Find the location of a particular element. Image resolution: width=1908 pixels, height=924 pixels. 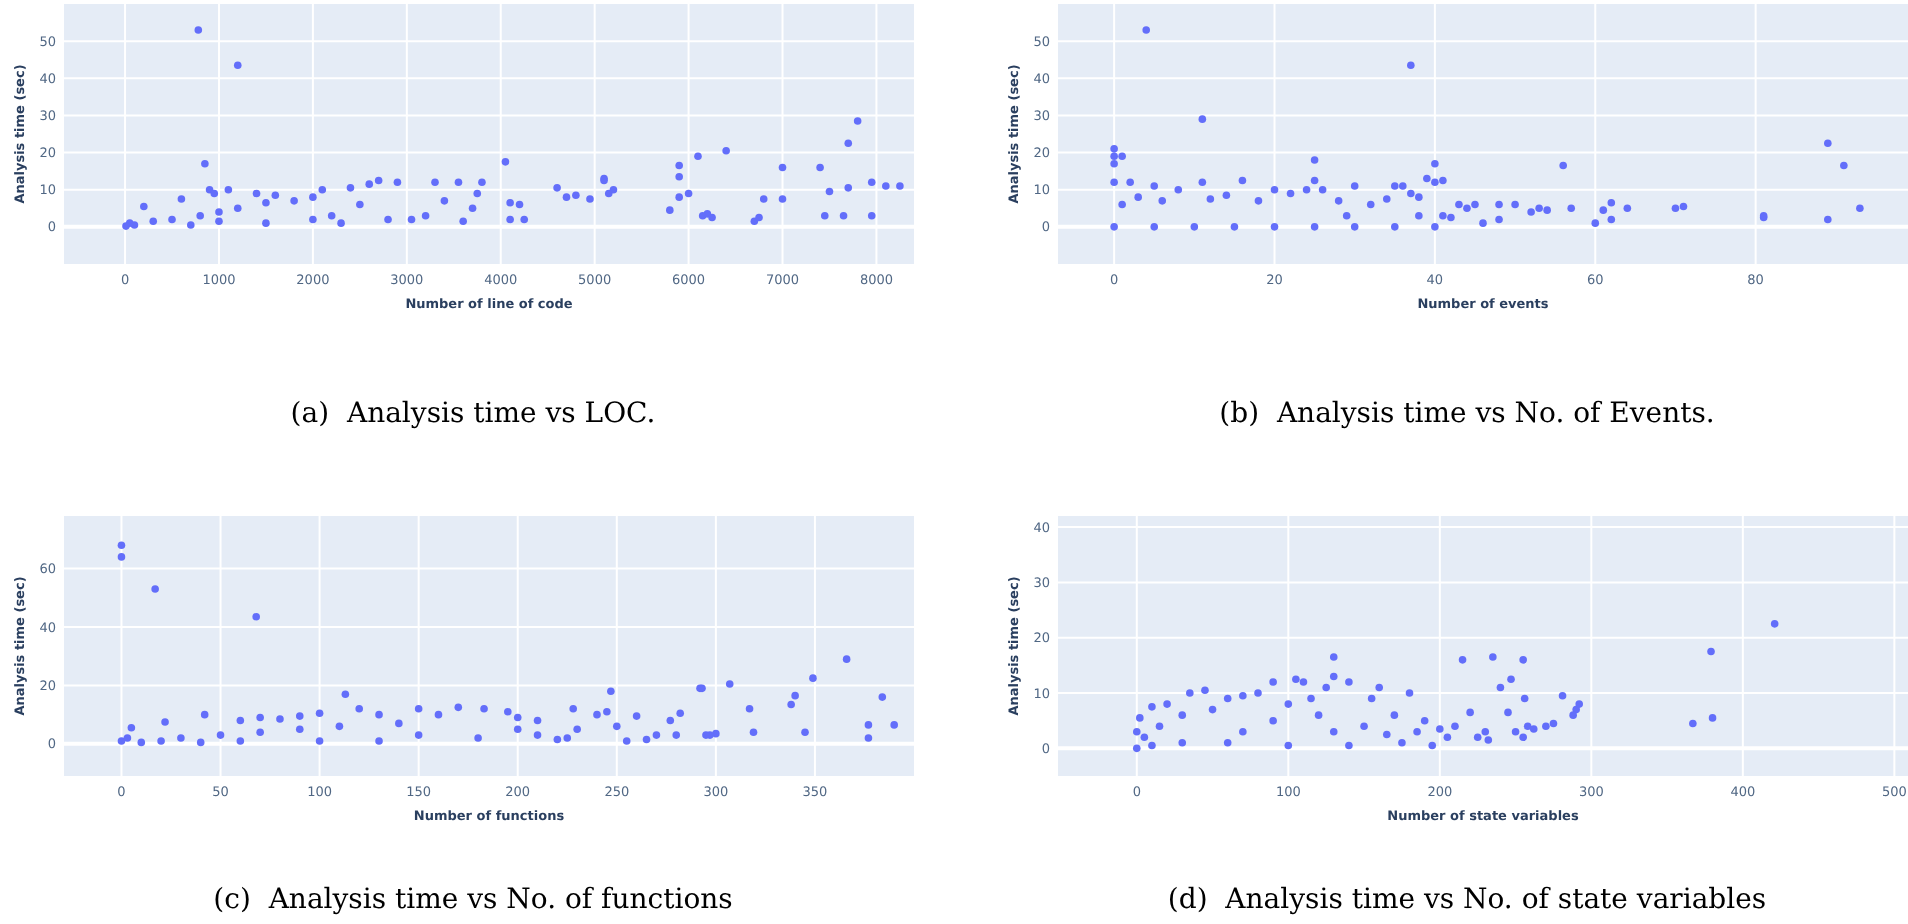

text: (d) Analysis time vs No. of state variables is located at coordinates (1467, 900).